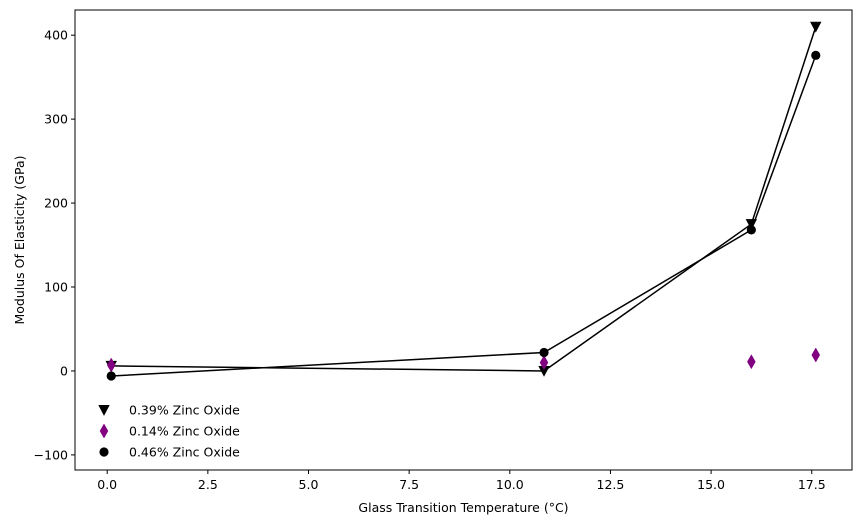 The height and width of the screenshot is (525, 862). I want to click on x-tick-label: 15.0, so click(711, 484).